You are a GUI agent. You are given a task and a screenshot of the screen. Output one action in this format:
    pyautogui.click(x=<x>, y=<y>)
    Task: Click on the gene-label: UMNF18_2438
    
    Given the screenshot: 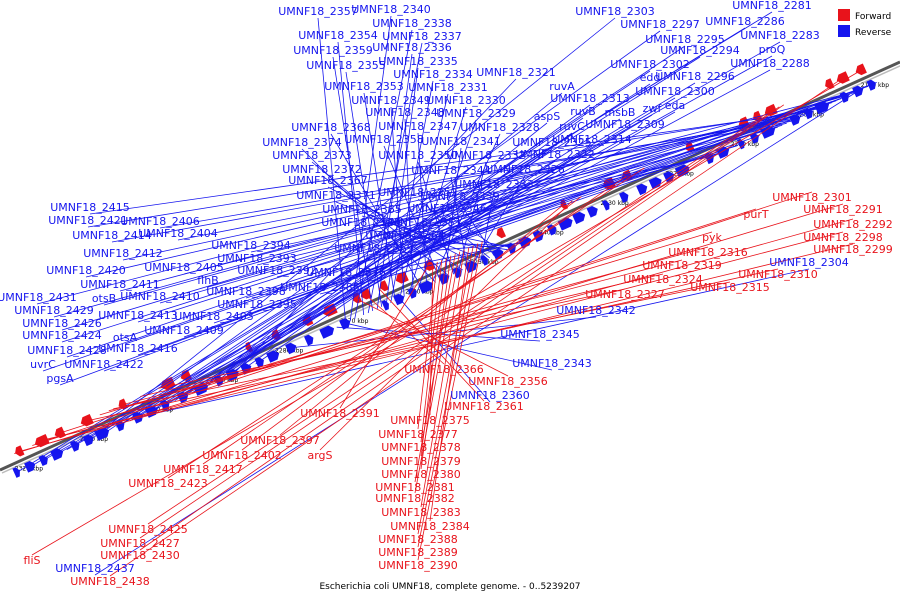 What is the action you would take?
    pyautogui.click(x=110, y=581)
    